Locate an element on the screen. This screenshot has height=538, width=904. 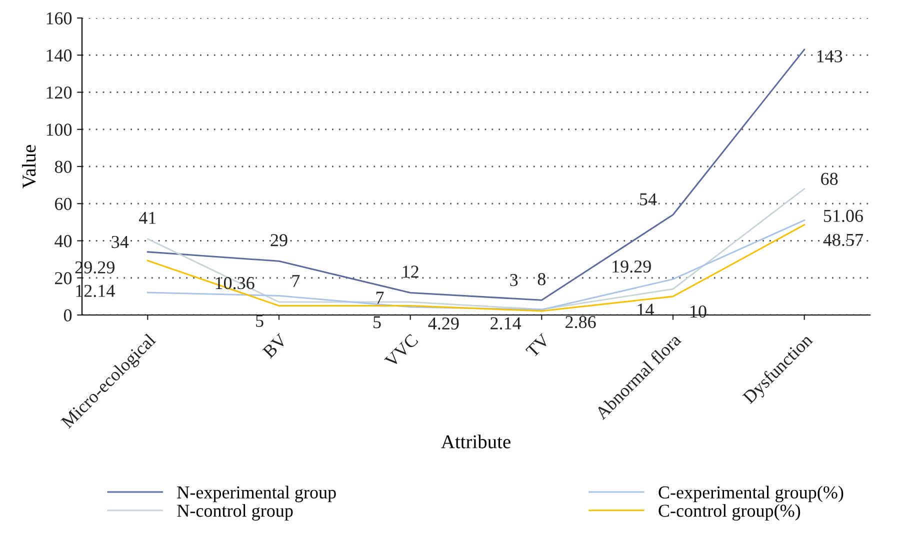
y-tick-label: 160 is located at coordinates (59, 18).